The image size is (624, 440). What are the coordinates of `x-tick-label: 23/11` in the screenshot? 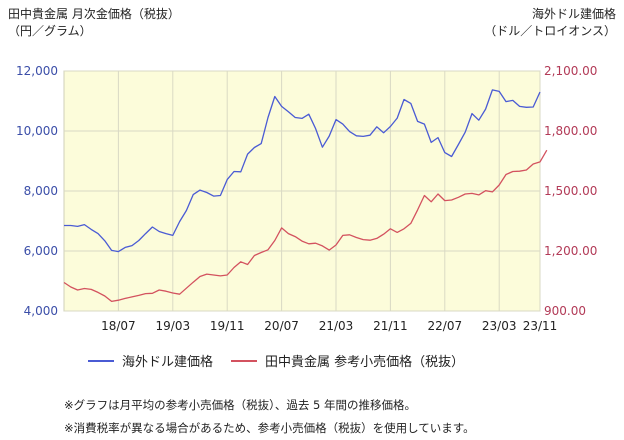 It's located at (540, 326).